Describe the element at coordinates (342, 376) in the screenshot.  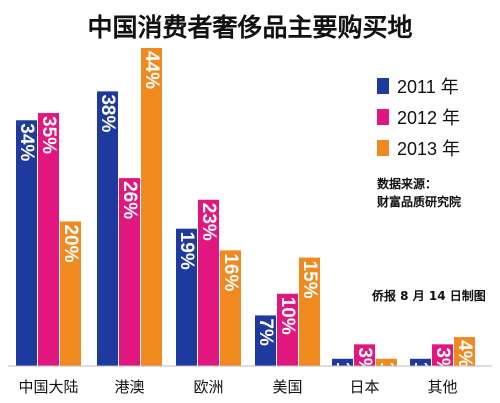
I see `bar-label-4-0: 1%` at that location.